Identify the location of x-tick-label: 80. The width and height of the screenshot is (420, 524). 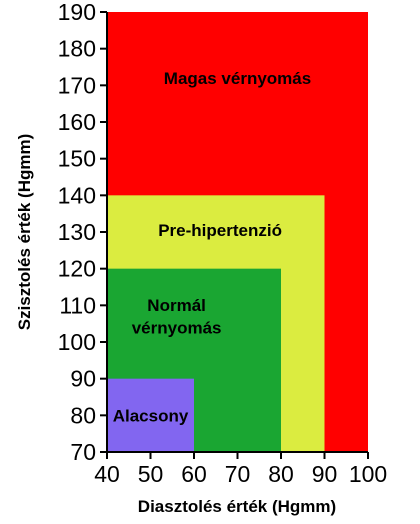
(281, 474).